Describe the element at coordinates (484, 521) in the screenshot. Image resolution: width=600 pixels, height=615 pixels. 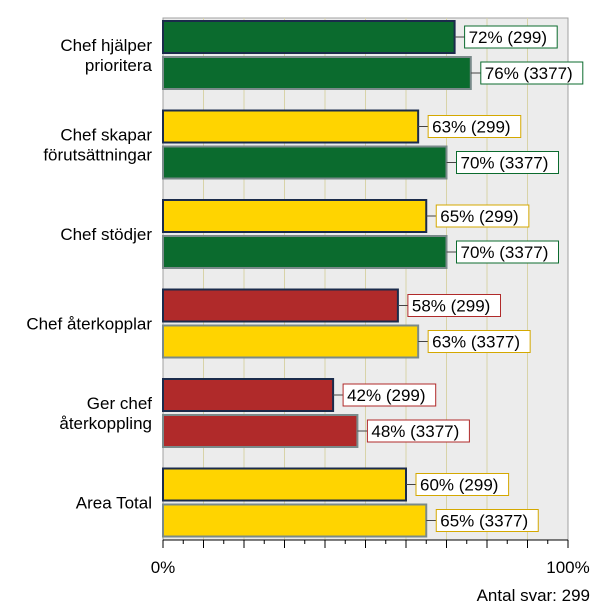
I see `data-label: 65% (3377)` at that location.